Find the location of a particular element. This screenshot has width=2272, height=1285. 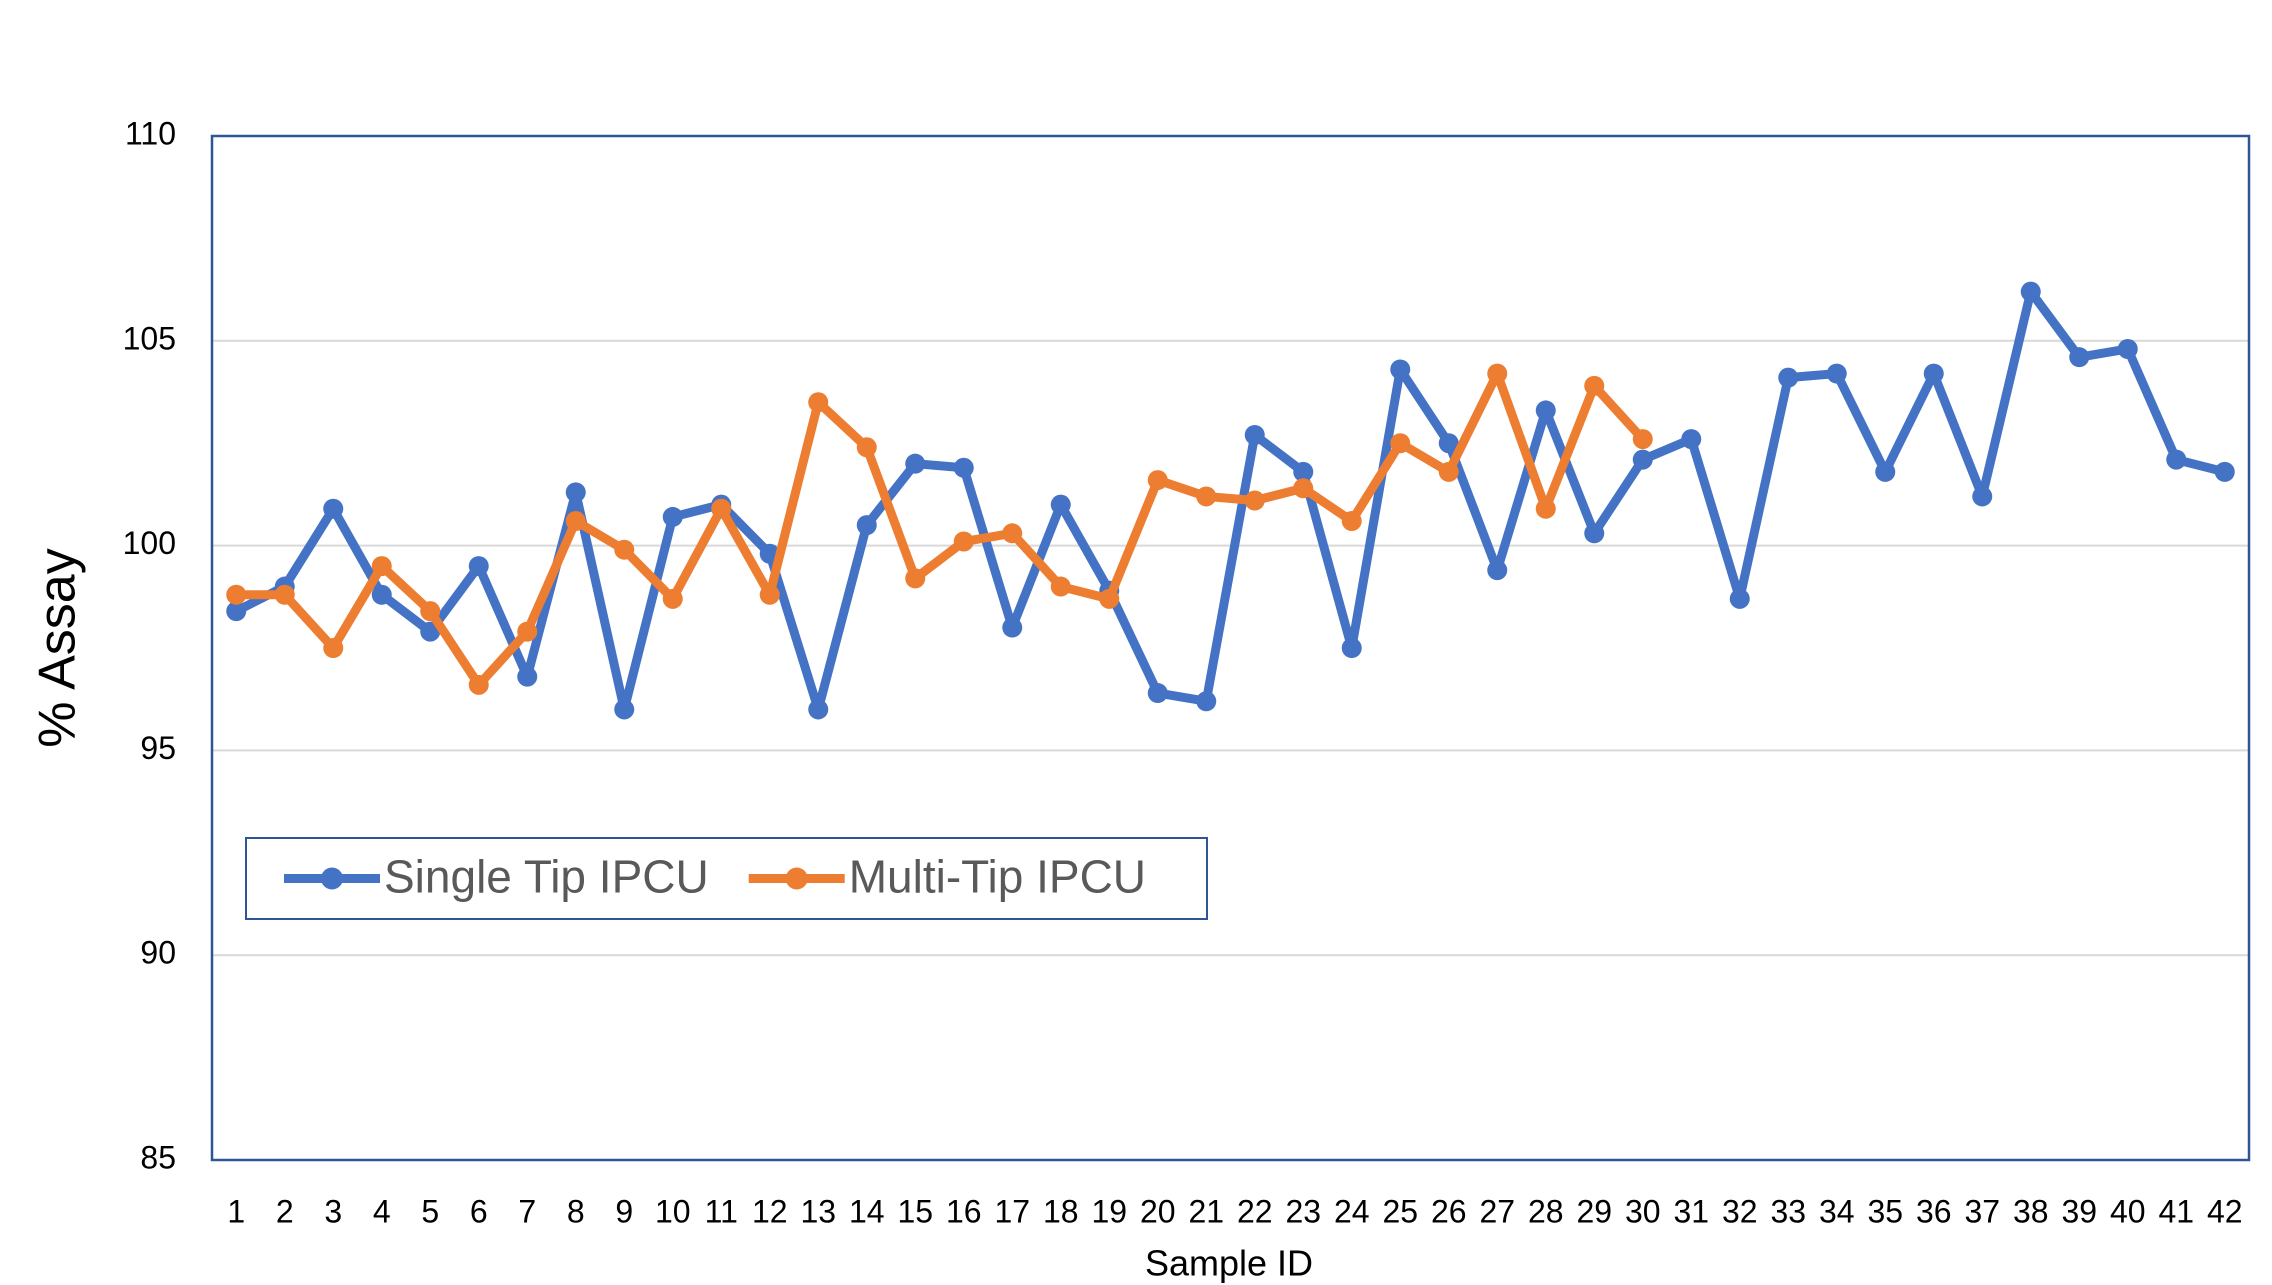

x-tick-label: 14 is located at coordinates (867, 1211).